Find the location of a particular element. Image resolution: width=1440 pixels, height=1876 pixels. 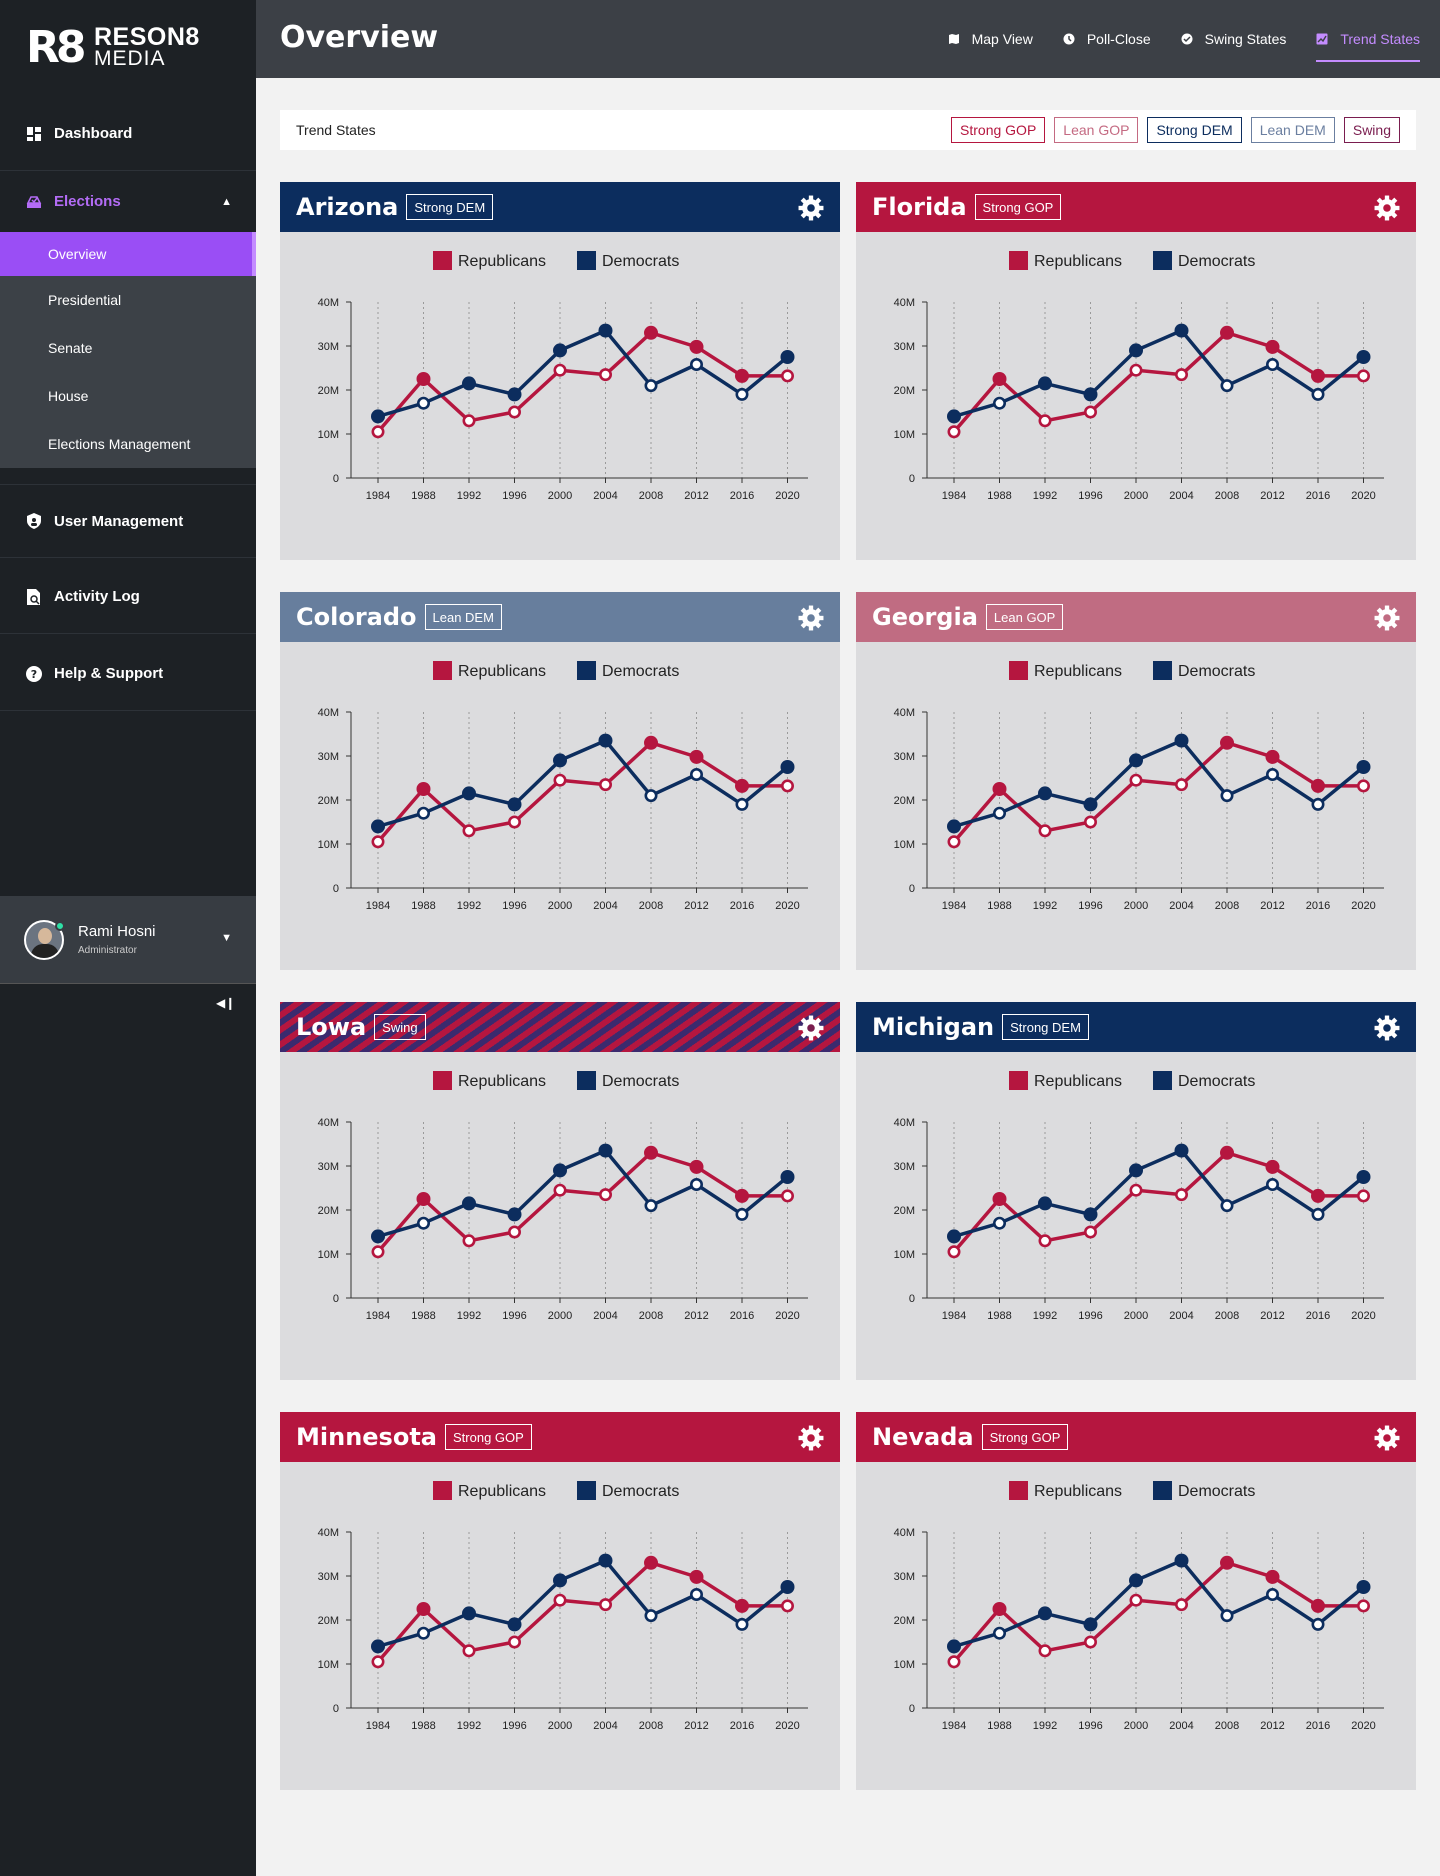

filter-chip-lean-gop: Lean GOP is located at coordinates (1096, 130).